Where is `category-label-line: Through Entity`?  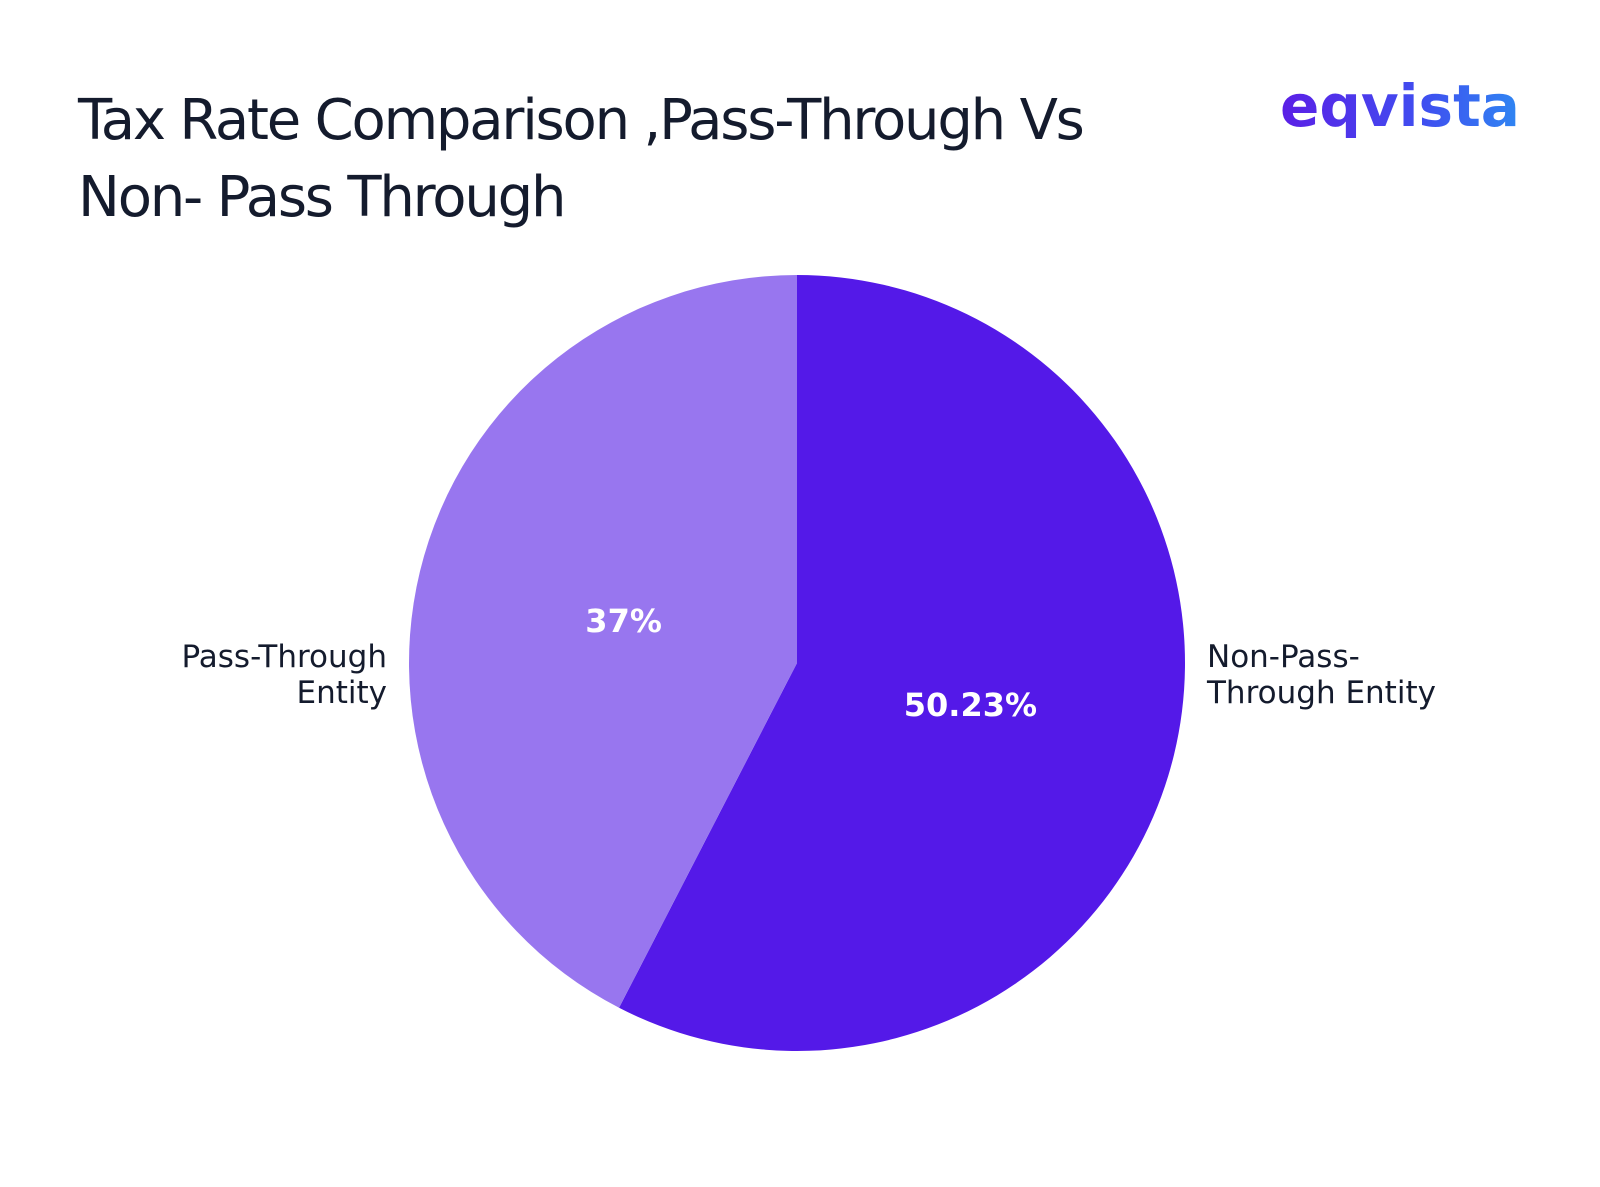 category-label-line: Through Entity is located at coordinates (1321, 693).